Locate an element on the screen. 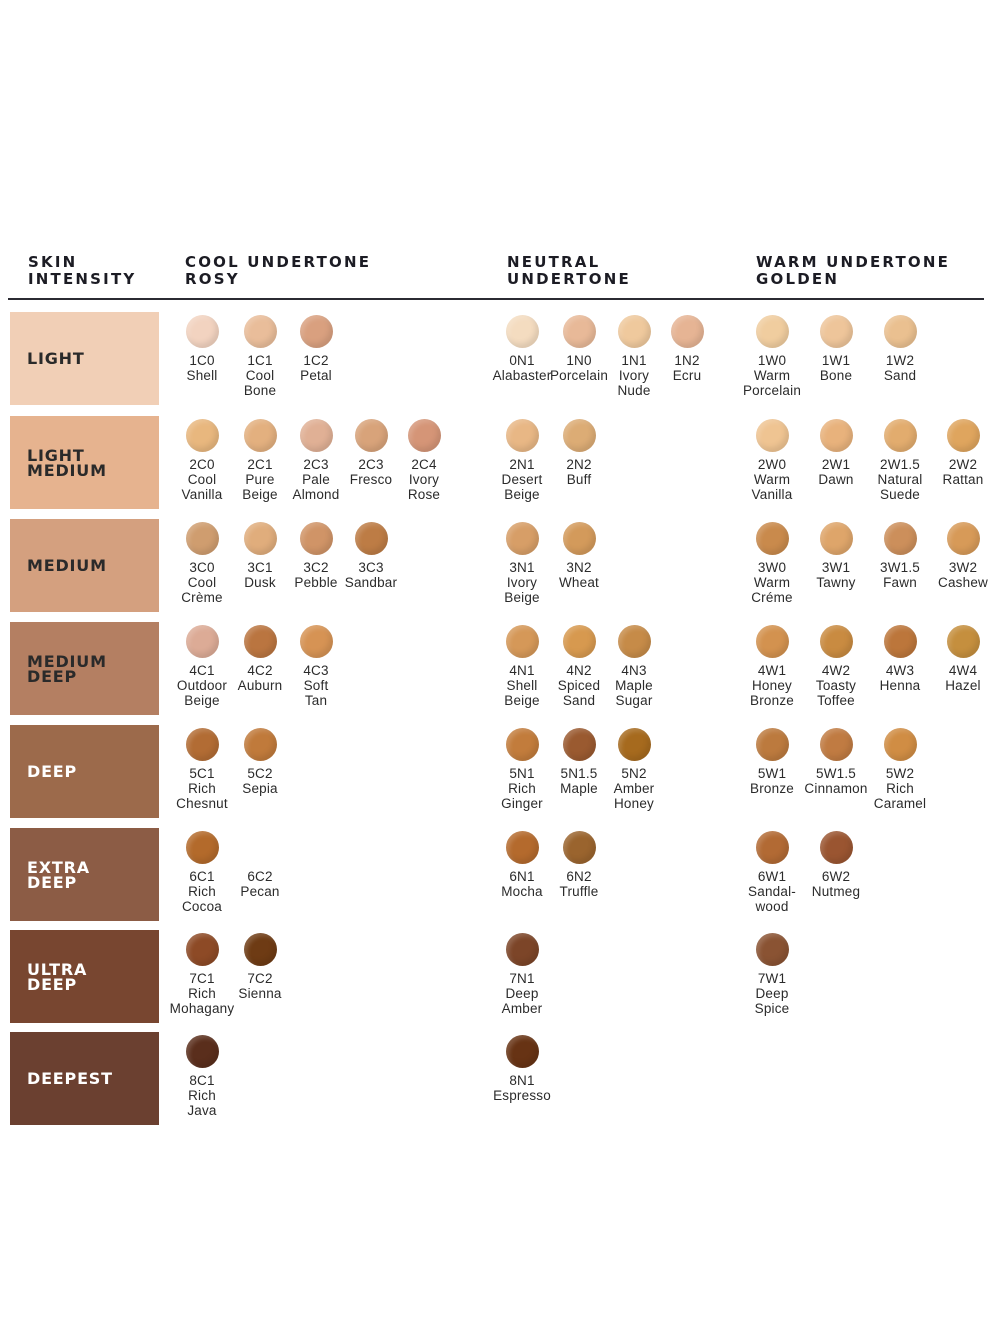  shade-swatch: 2C3 Pale Almond is located at coordinates (316, 460).